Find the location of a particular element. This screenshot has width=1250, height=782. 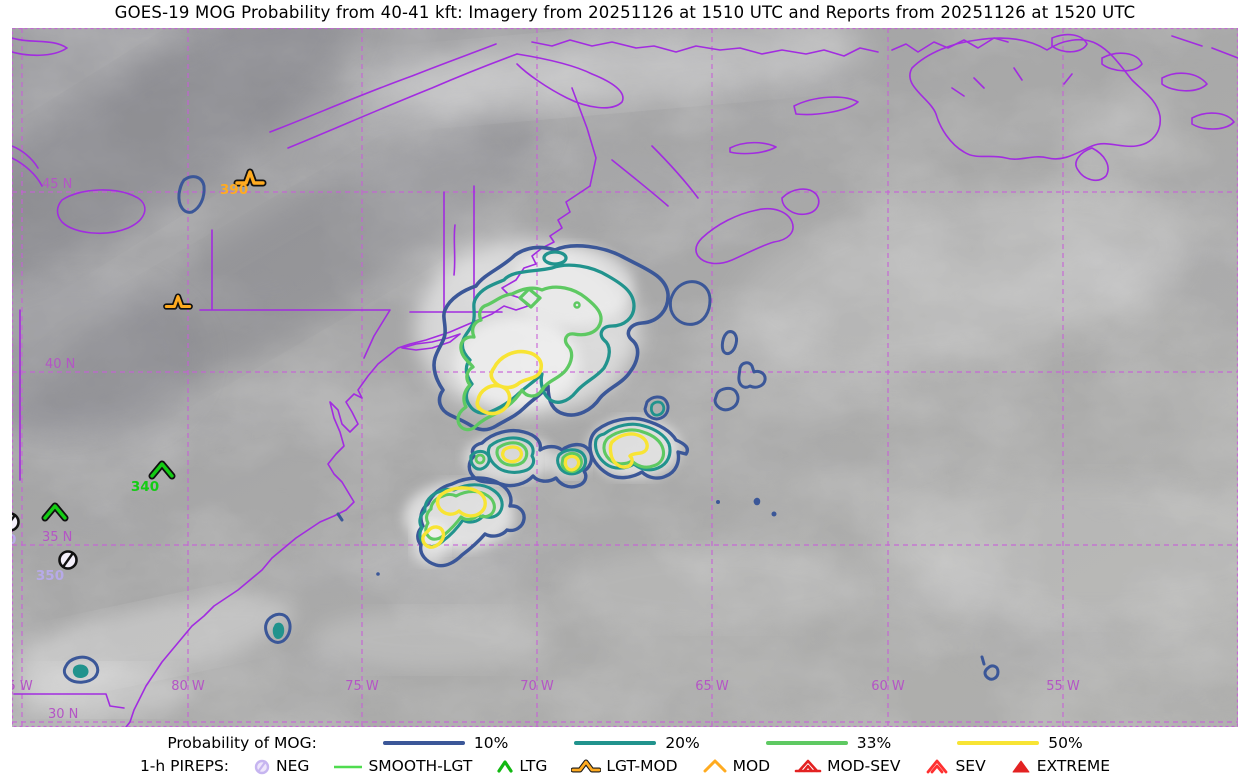

legend-level-10: 10% is located at coordinates (445, 743).